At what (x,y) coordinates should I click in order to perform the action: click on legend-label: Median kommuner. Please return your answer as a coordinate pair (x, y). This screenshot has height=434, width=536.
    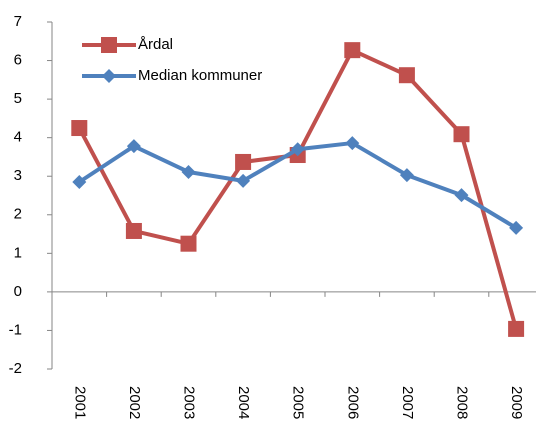
    Looking at the image, I should click on (200, 75).